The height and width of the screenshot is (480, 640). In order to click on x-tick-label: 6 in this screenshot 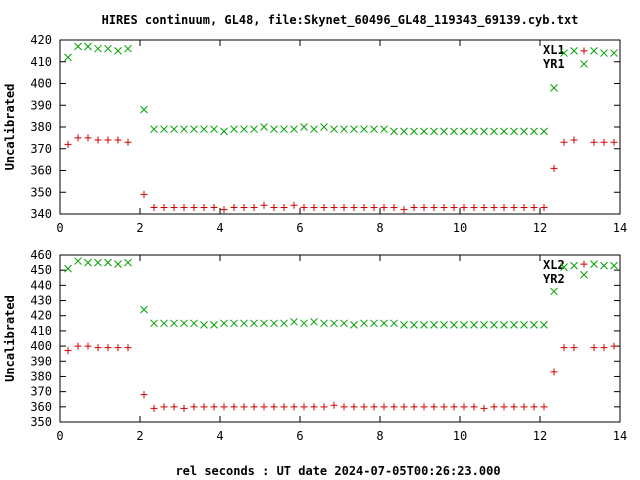, I will do `click(299, 228)`.